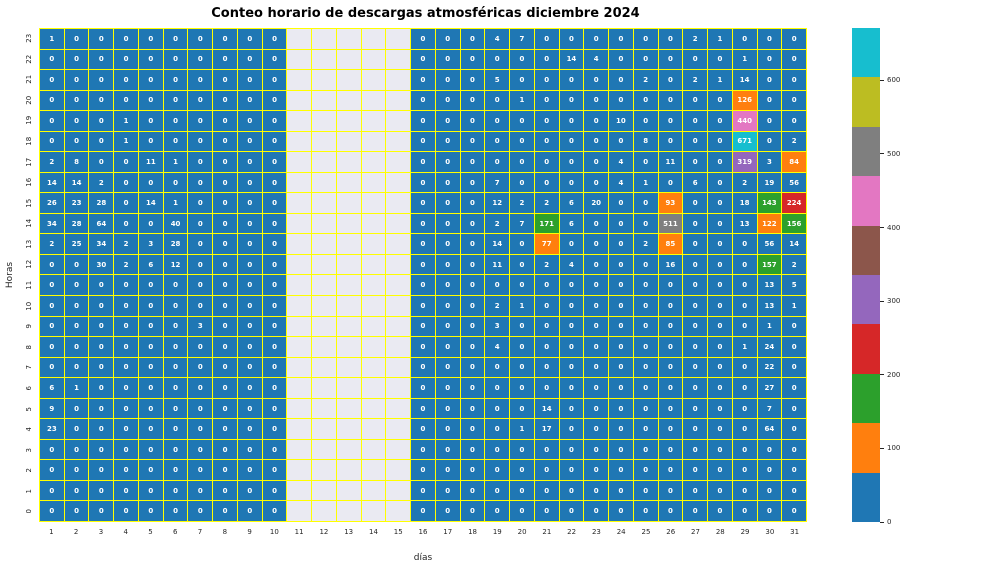 The width and height of the screenshot is (1008, 576). Describe the element at coordinates (423, 558) in the screenshot. I see `x-axis-label: días` at that location.